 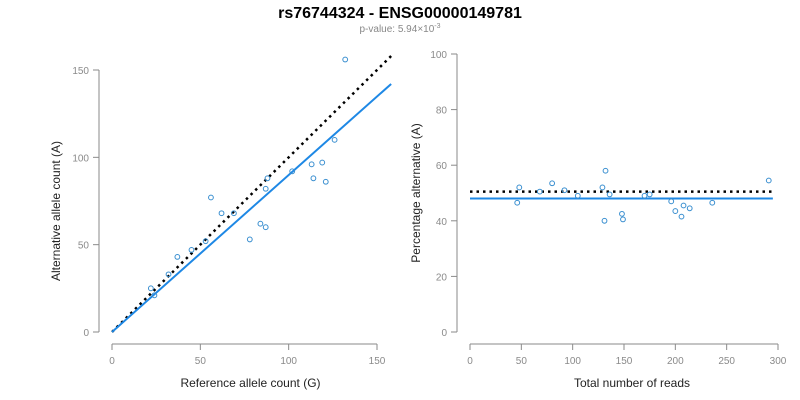 I want to click on percentage-alternative-x-axis: 0 50 100 150 200 250 300, so click(x=627, y=355).